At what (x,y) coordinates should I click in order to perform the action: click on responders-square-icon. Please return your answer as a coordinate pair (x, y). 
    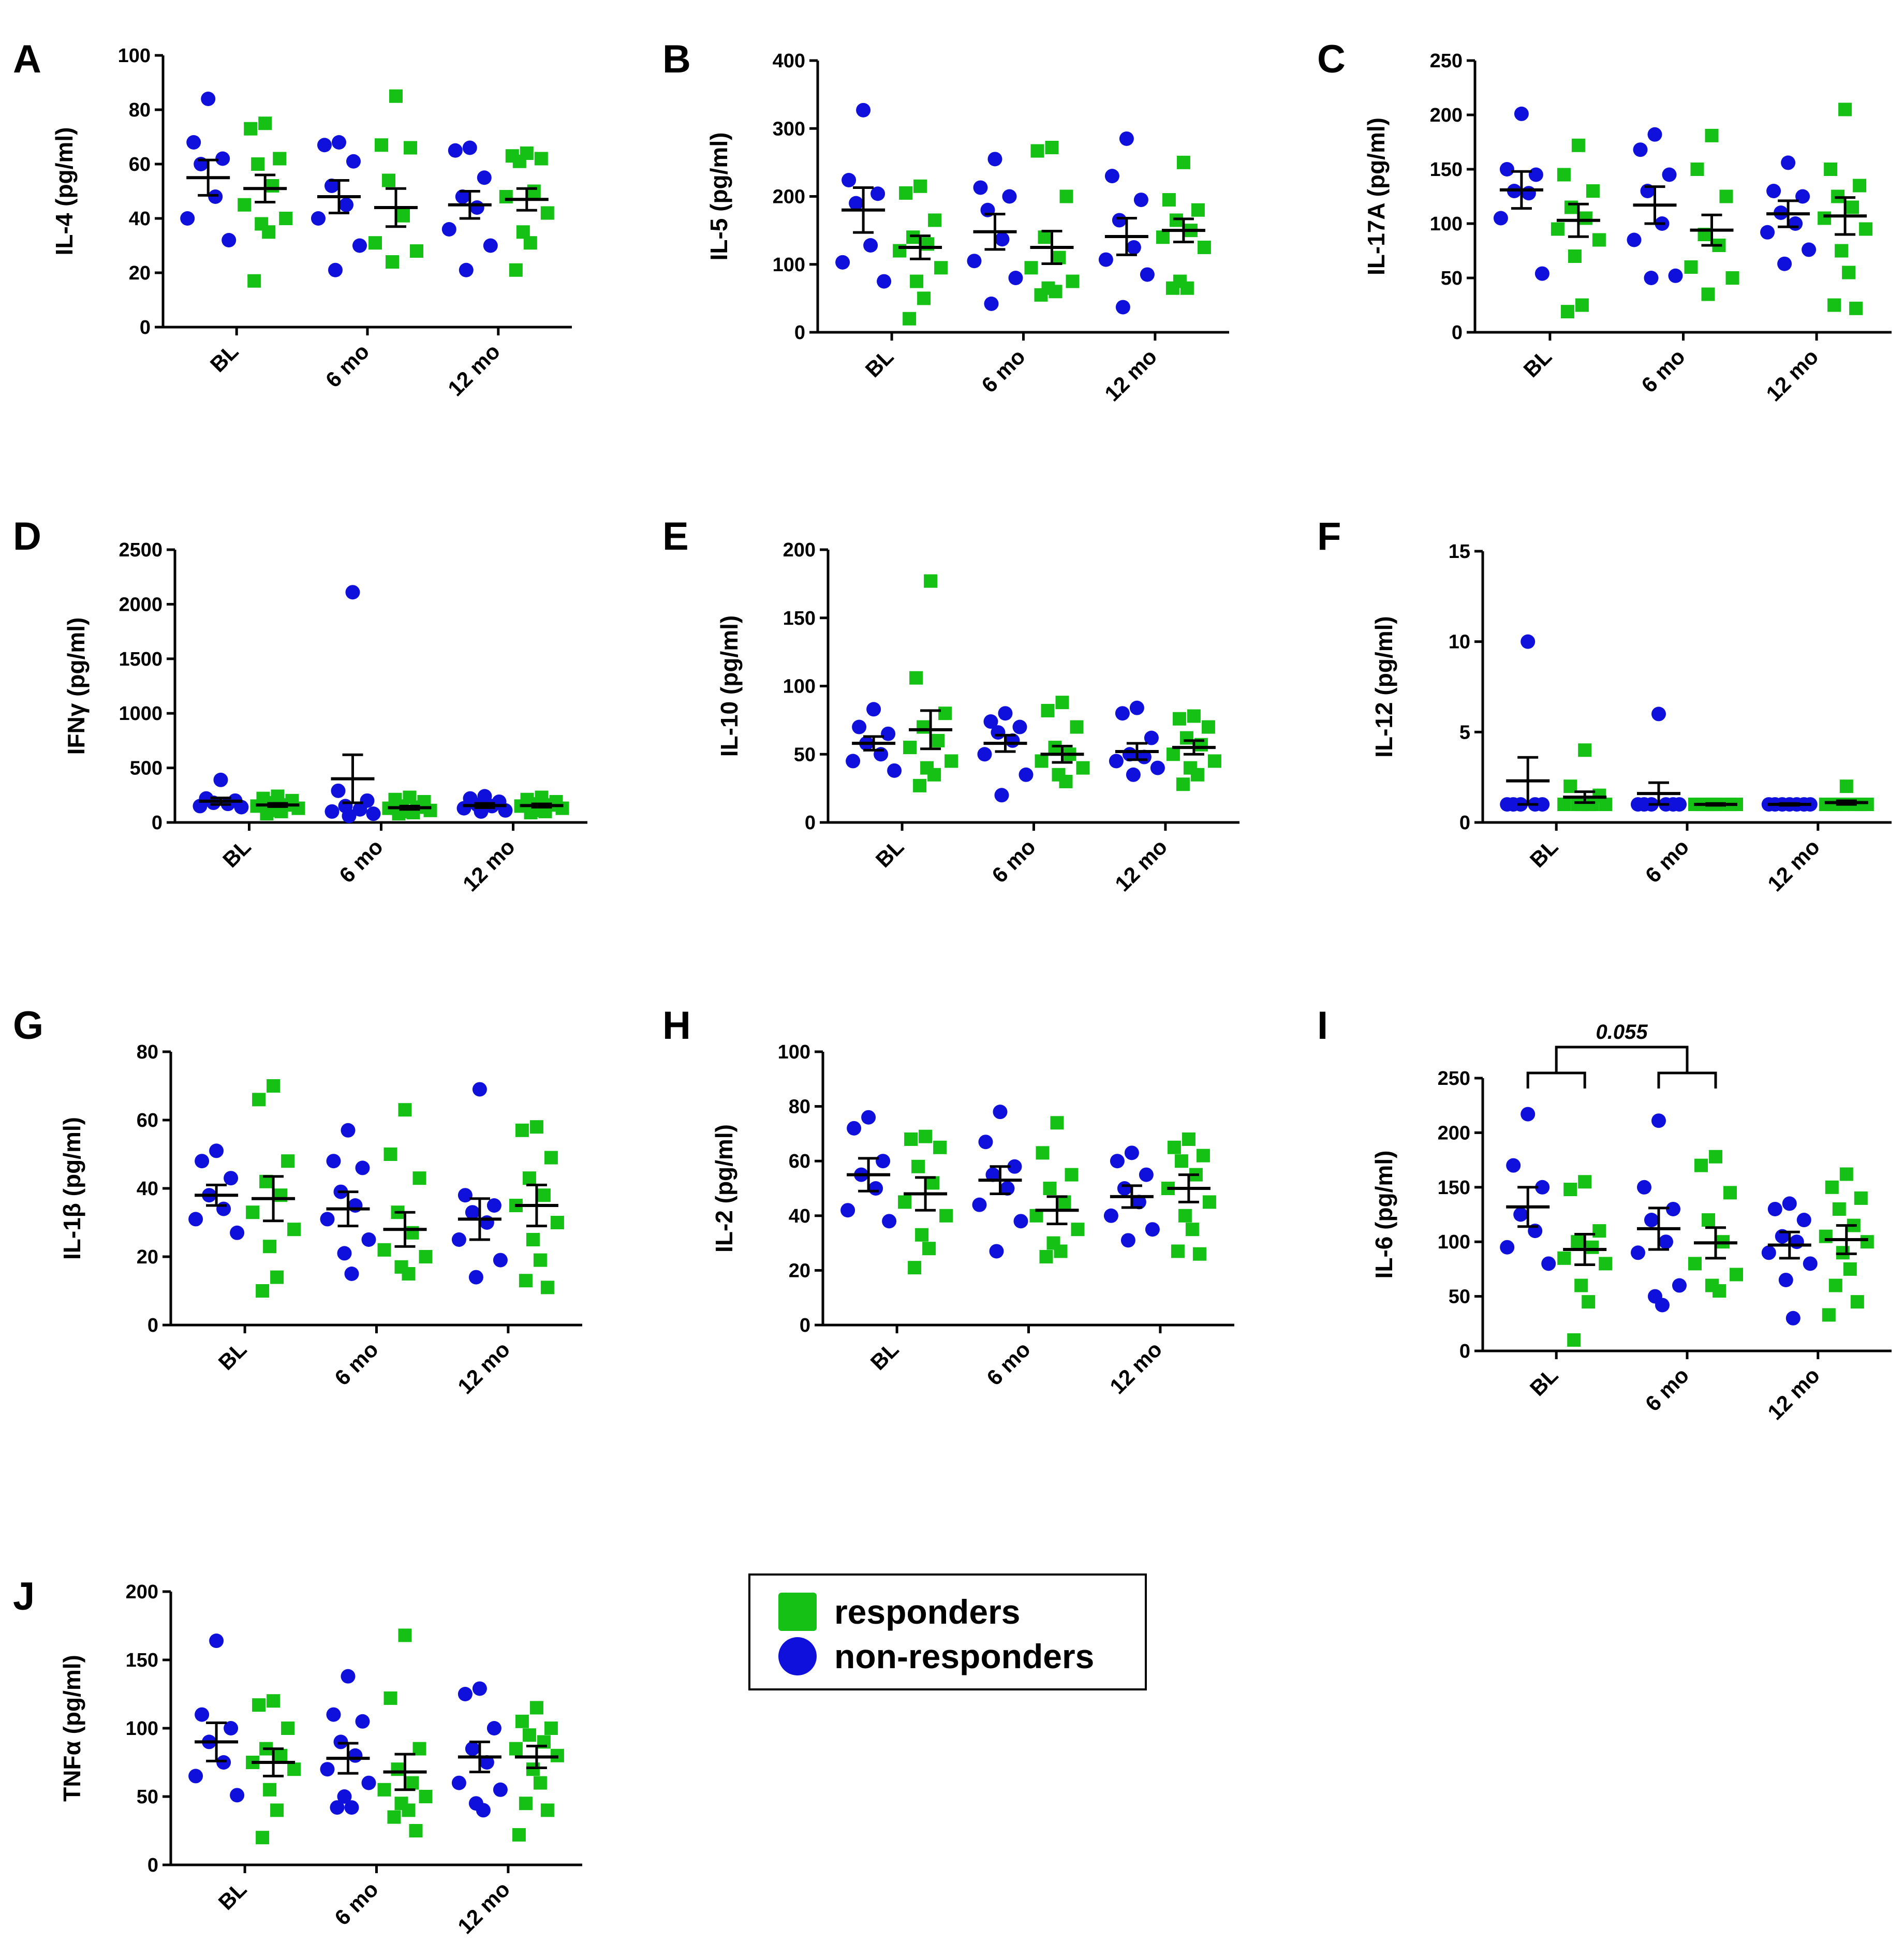
    Looking at the image, I should click on (797, 1612).